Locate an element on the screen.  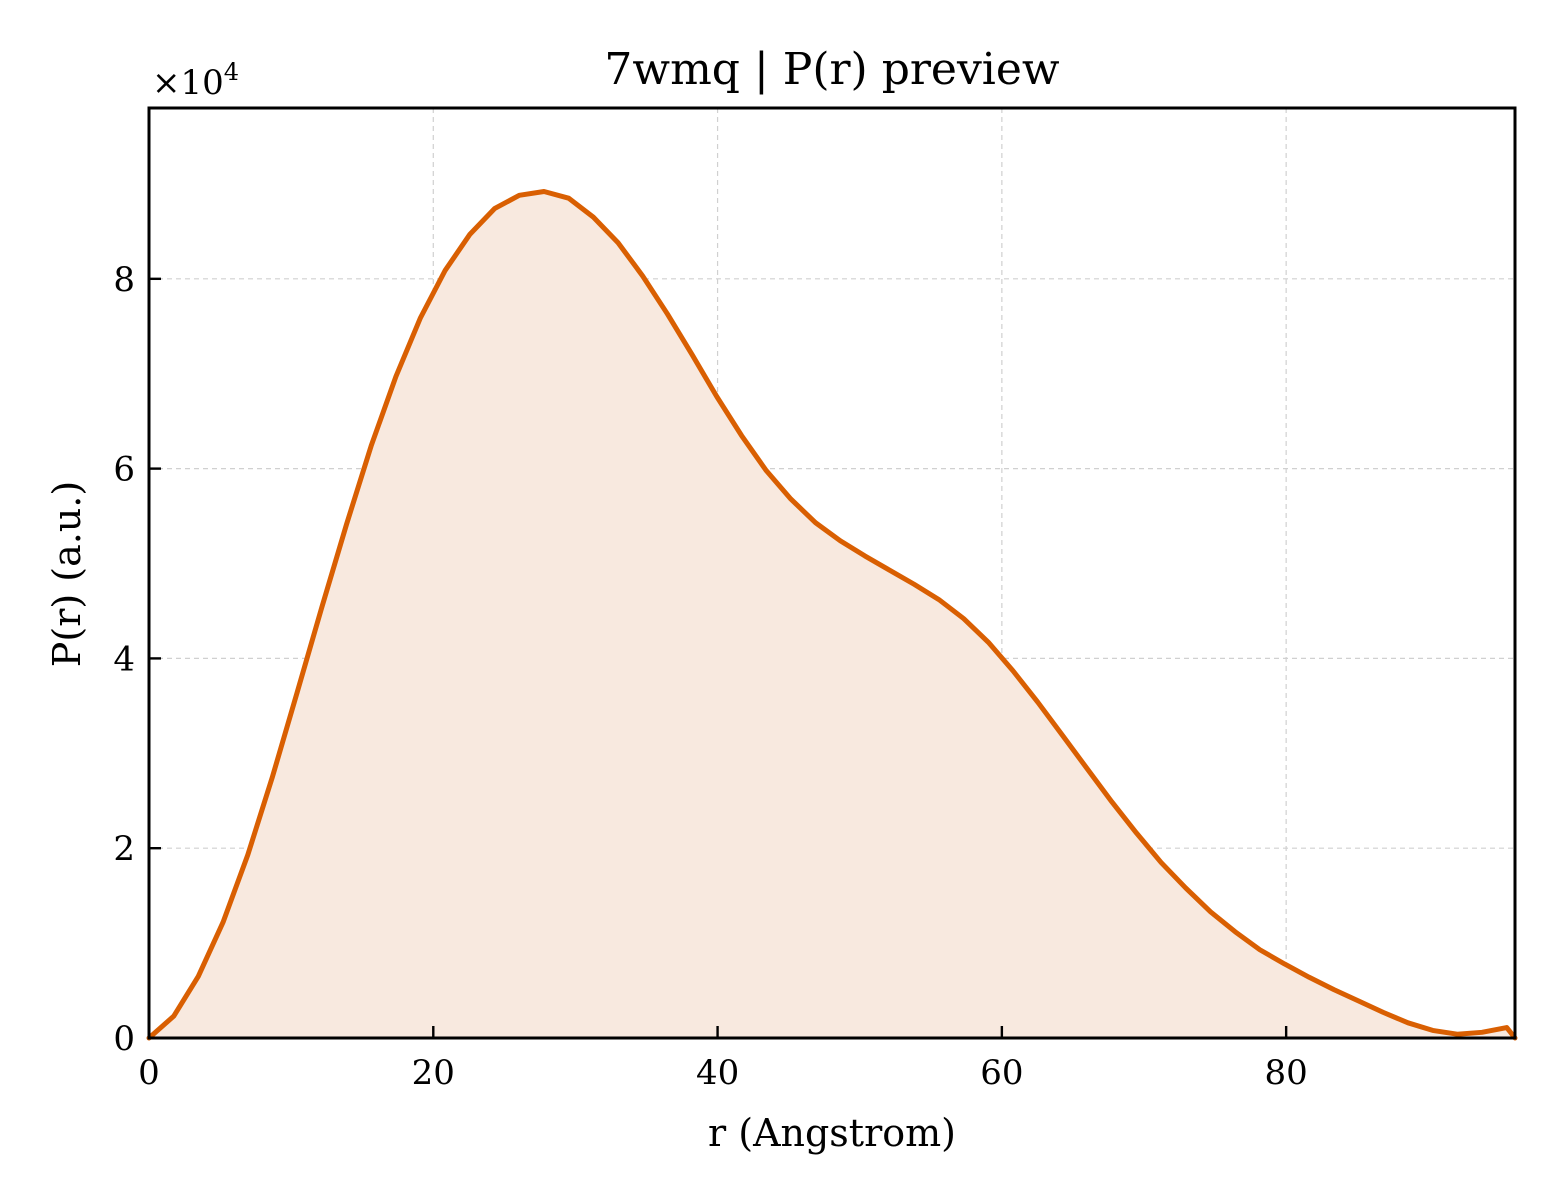
x-tick-label-4: 80 is located at coordinates (1286, 1073).